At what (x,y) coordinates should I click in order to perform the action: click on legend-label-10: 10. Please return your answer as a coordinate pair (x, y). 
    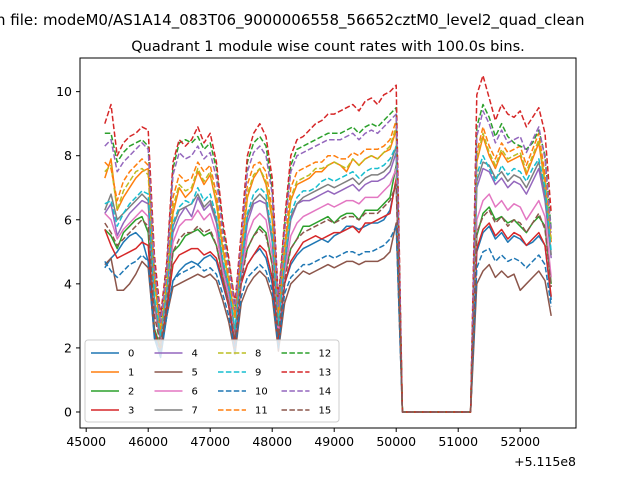
    Looking at the image, I should click on (261, 392).